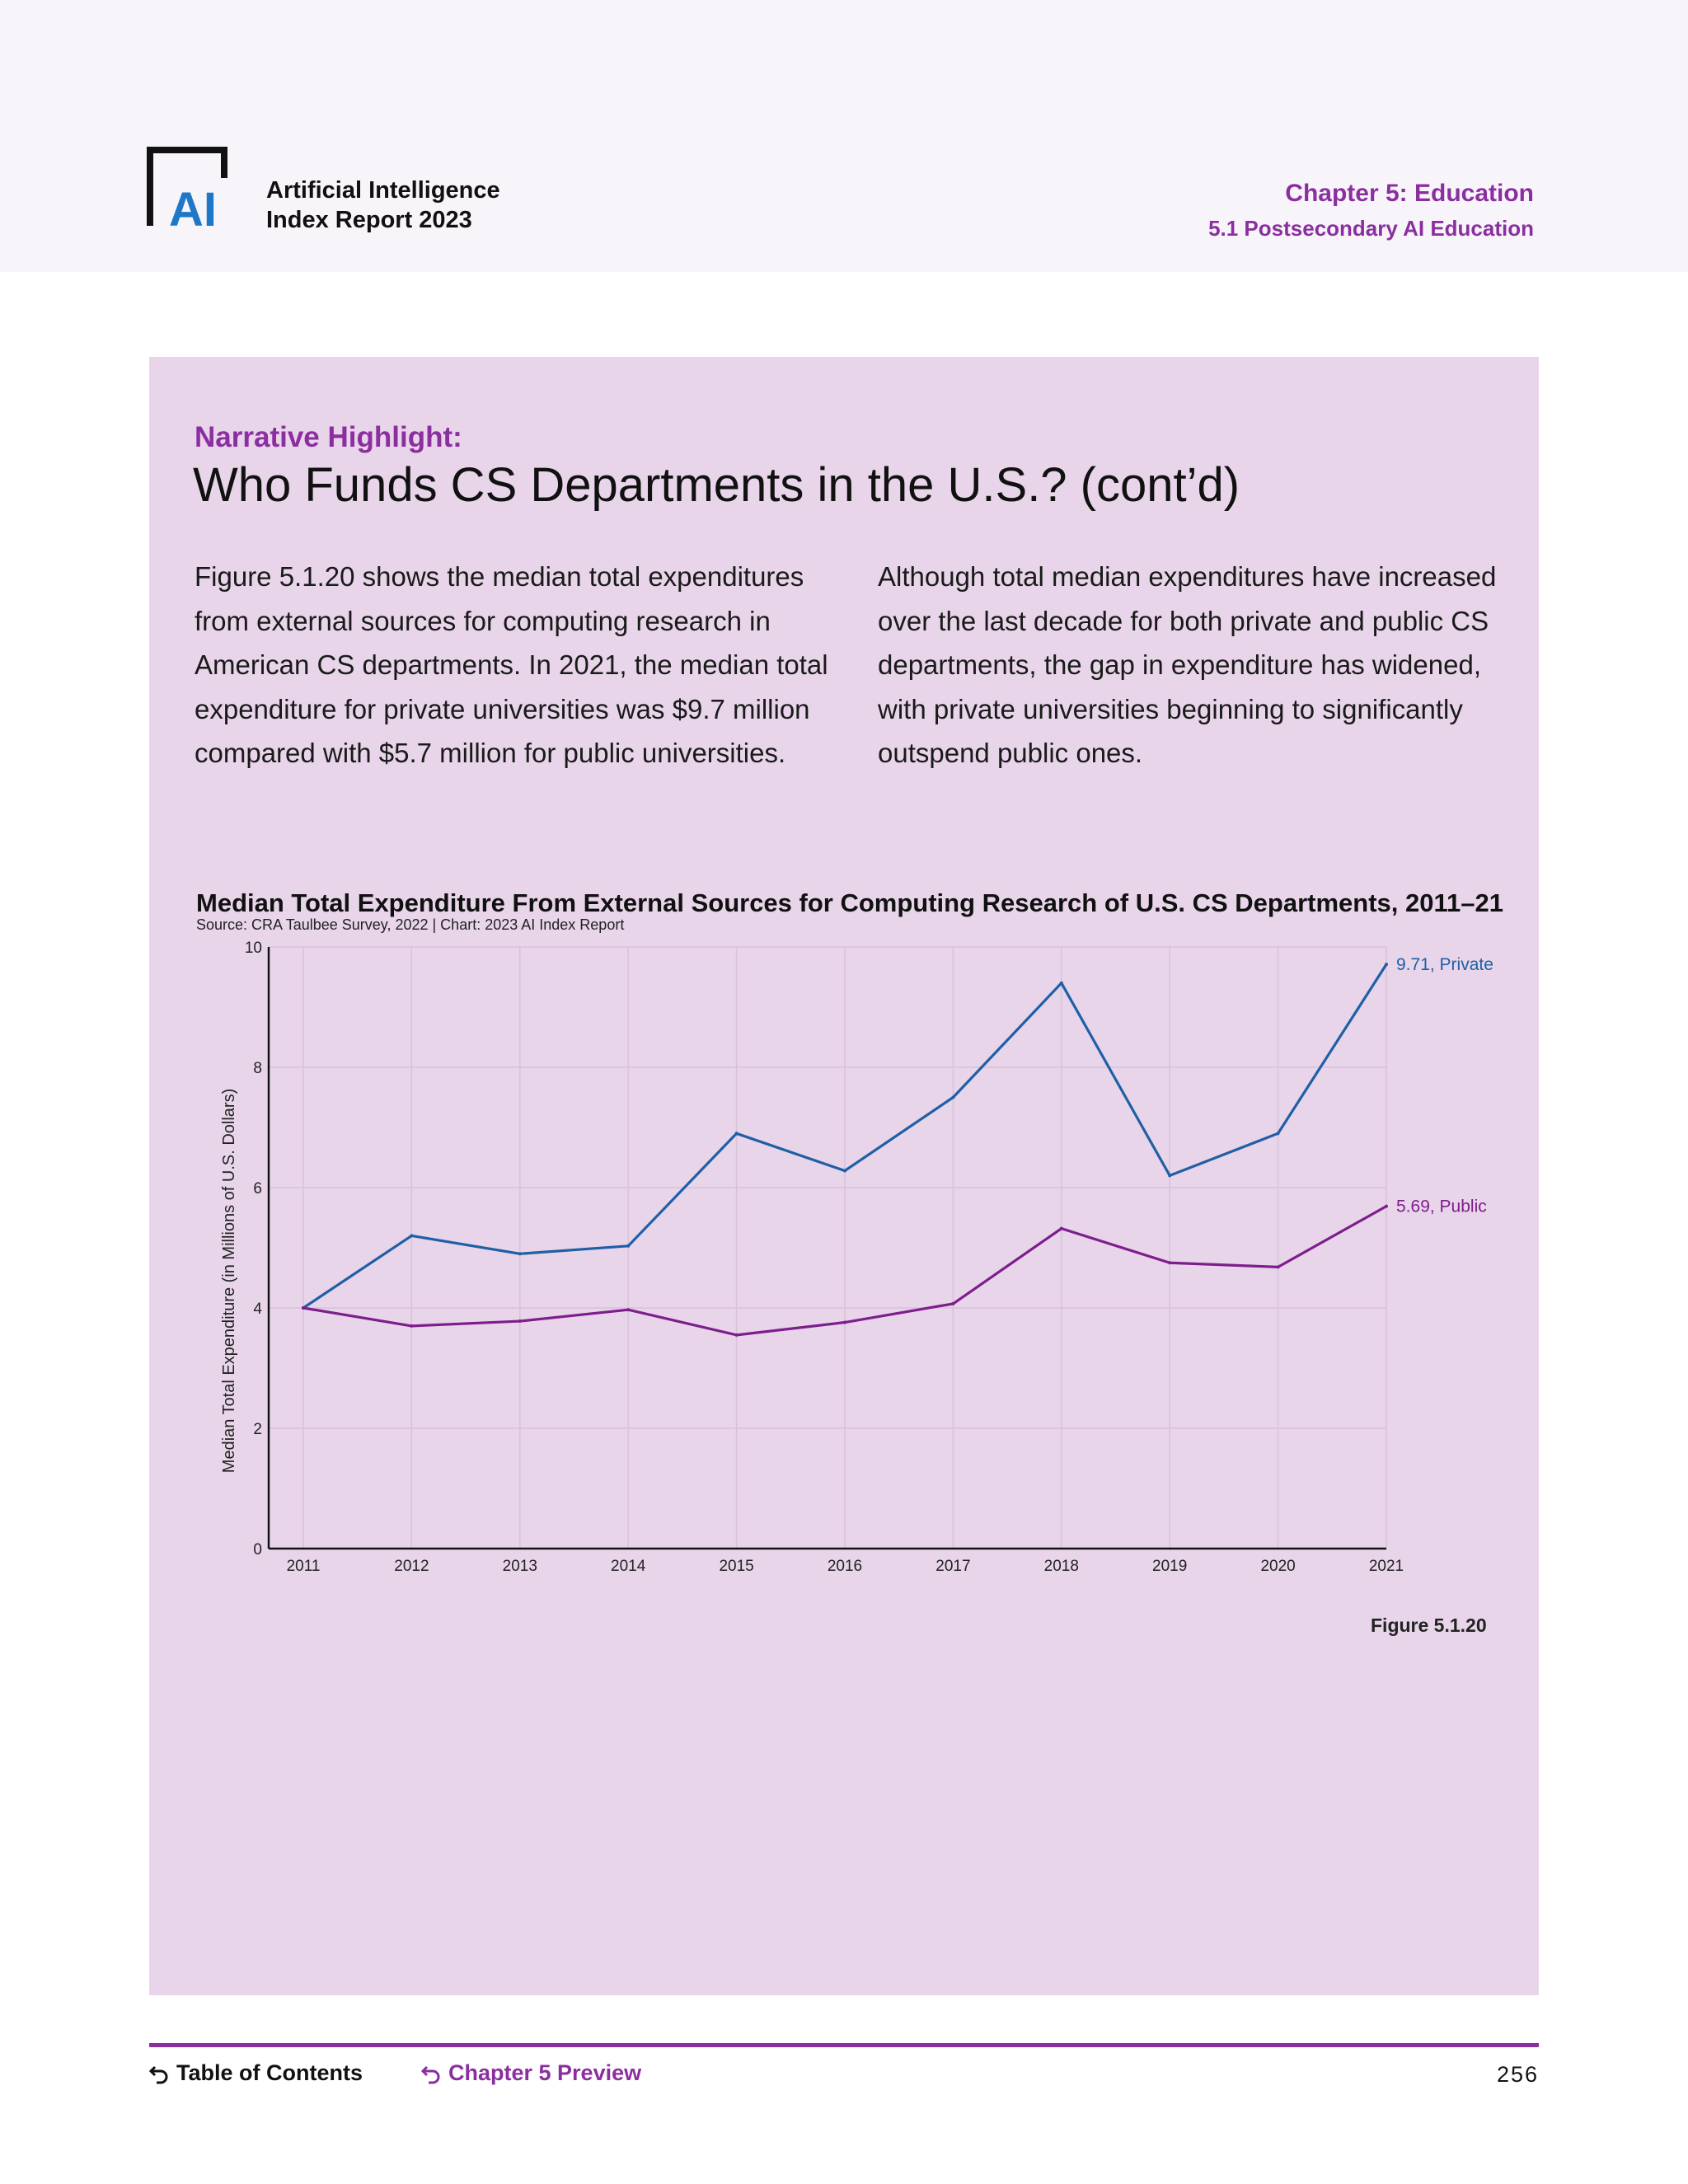 This screenshot has height=2184, width=1688. What do you see at coordinates (953, 1566) in the screenshot?
I see `x-tick-label: 2017` at bounding box center [953, 1566].